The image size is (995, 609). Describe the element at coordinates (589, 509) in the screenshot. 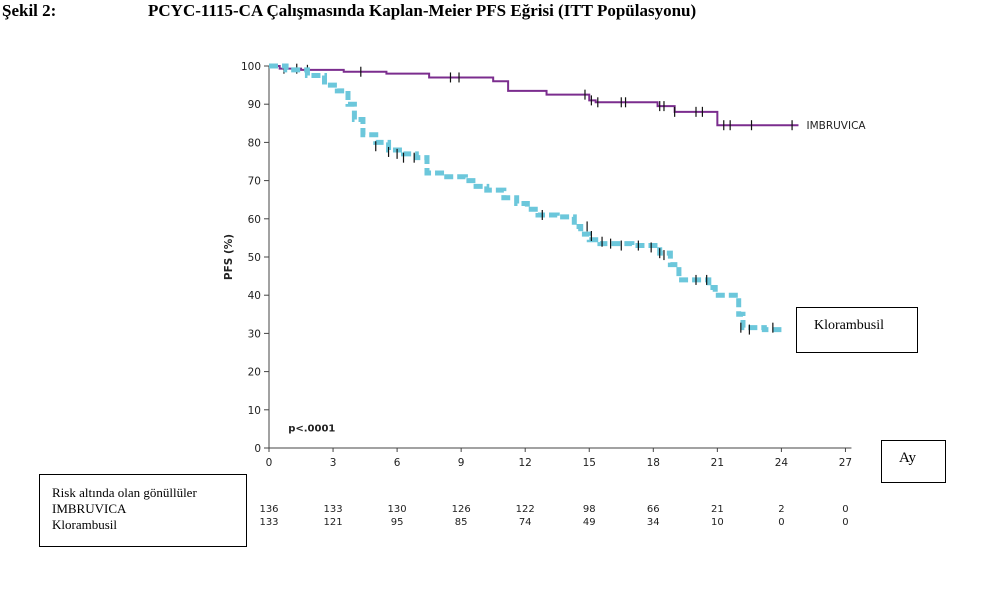

I see `risk-count-imbruvica: 98` at that location.